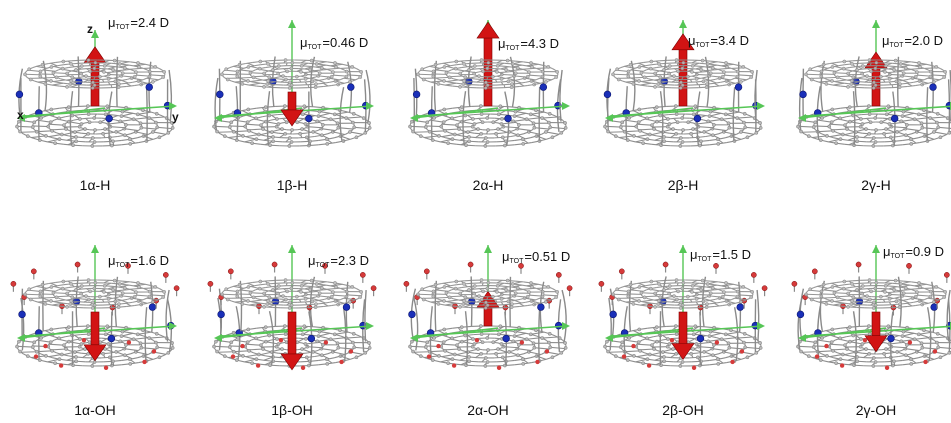 The image size is (951, 423). Describe the element at coordinates (488, 185) in the screenshot. I see `compound-label: 2α-H` at that location.